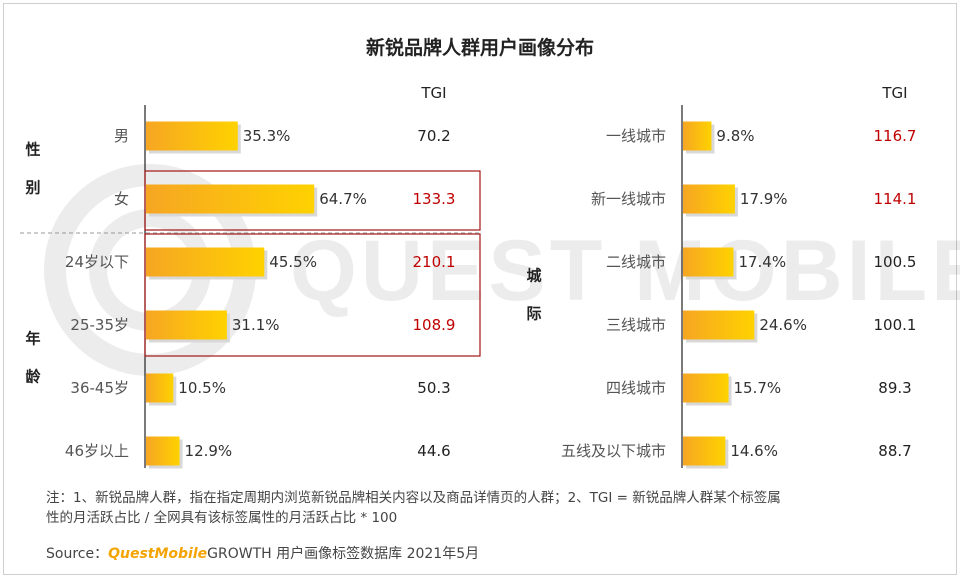 The width and height of the screenshot is (960, 578). Describe the element at coordinates (533, 314) in the screenshot. I see `group-label-char: 际` at that location.